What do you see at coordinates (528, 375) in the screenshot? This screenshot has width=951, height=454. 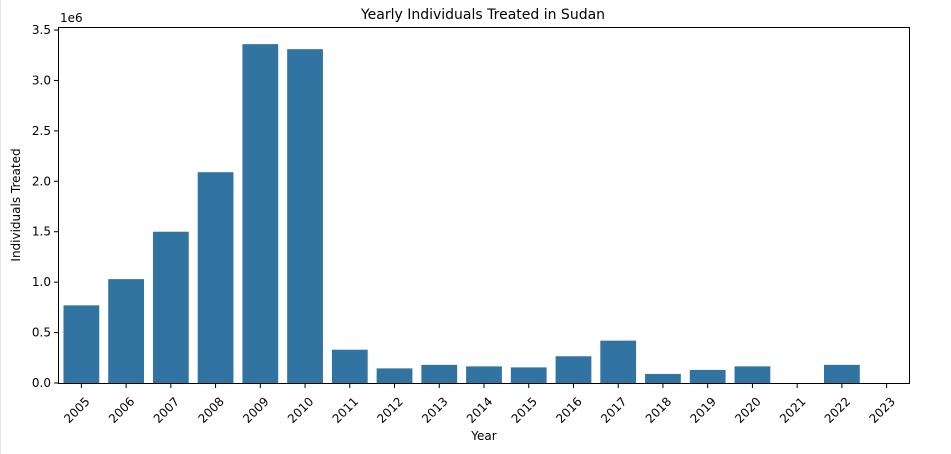 I see `bar-2015` at bounding box center [528, 375].